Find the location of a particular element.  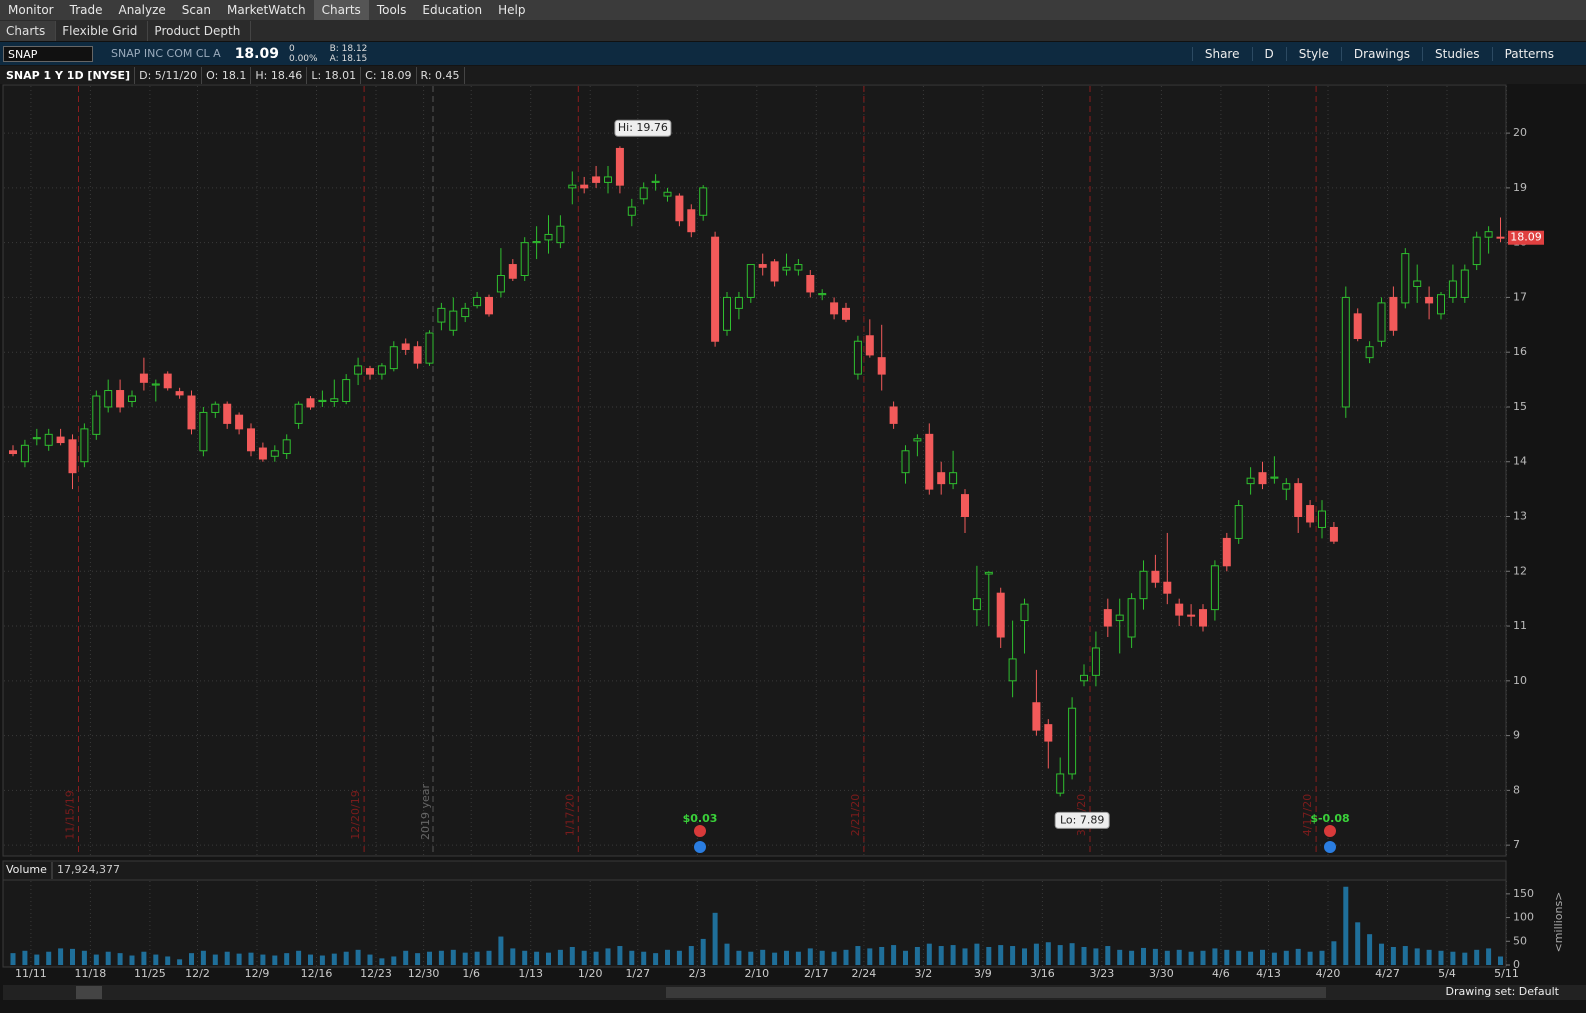

menu-item: Monitor is located at coordinates (31, 10).